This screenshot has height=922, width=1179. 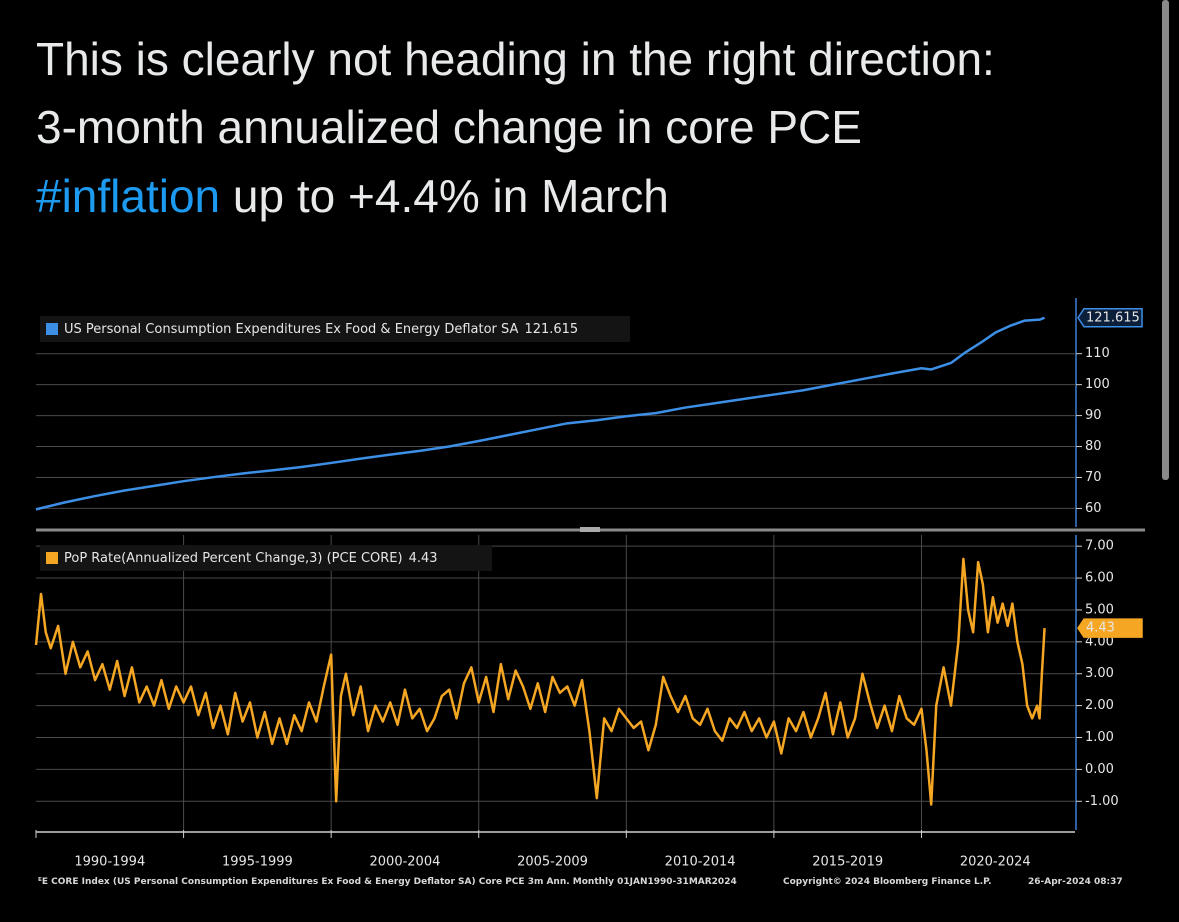 What do you see at coordinates (1099, 737) in the screenshot?
I see `y-tick-label: 1.00` at bounding box center [1099, 737].